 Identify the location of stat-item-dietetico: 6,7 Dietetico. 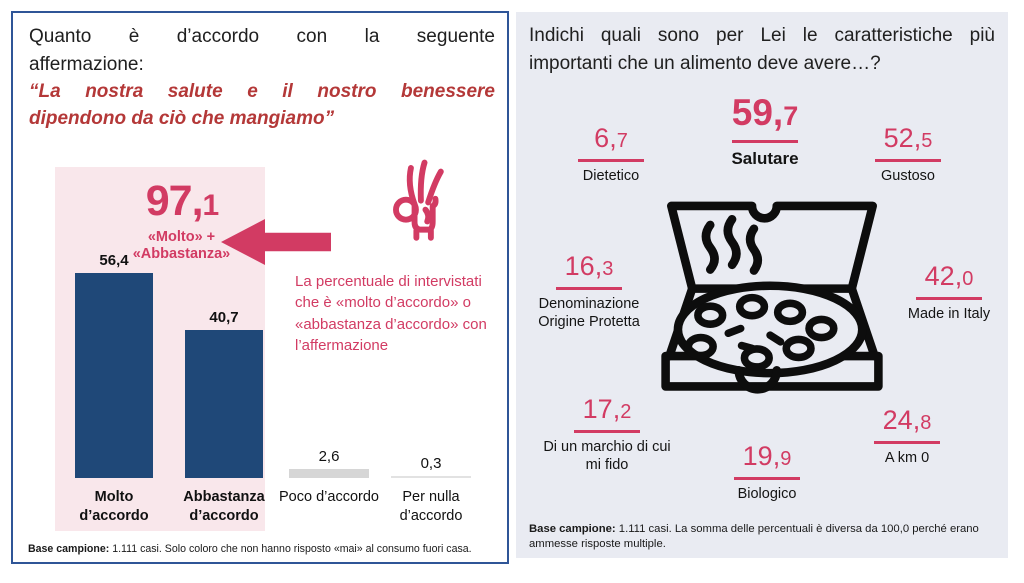
(611, 154).